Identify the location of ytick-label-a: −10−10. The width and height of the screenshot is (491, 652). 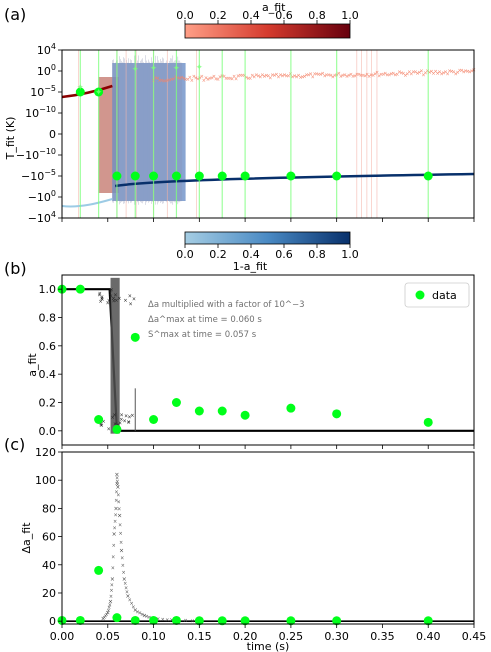
(36, 154).